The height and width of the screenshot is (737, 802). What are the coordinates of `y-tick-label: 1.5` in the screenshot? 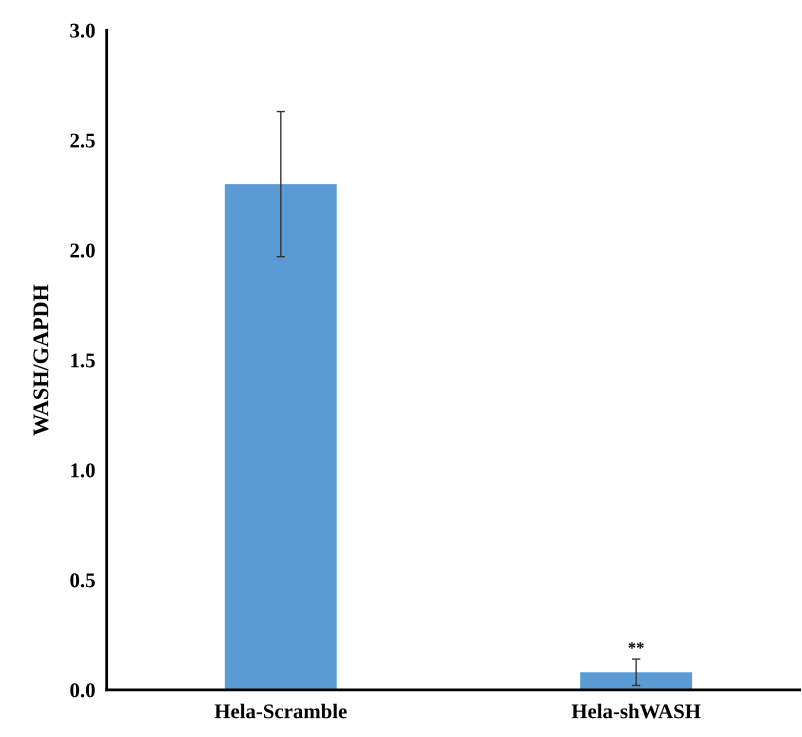 It's located at (83, 361).